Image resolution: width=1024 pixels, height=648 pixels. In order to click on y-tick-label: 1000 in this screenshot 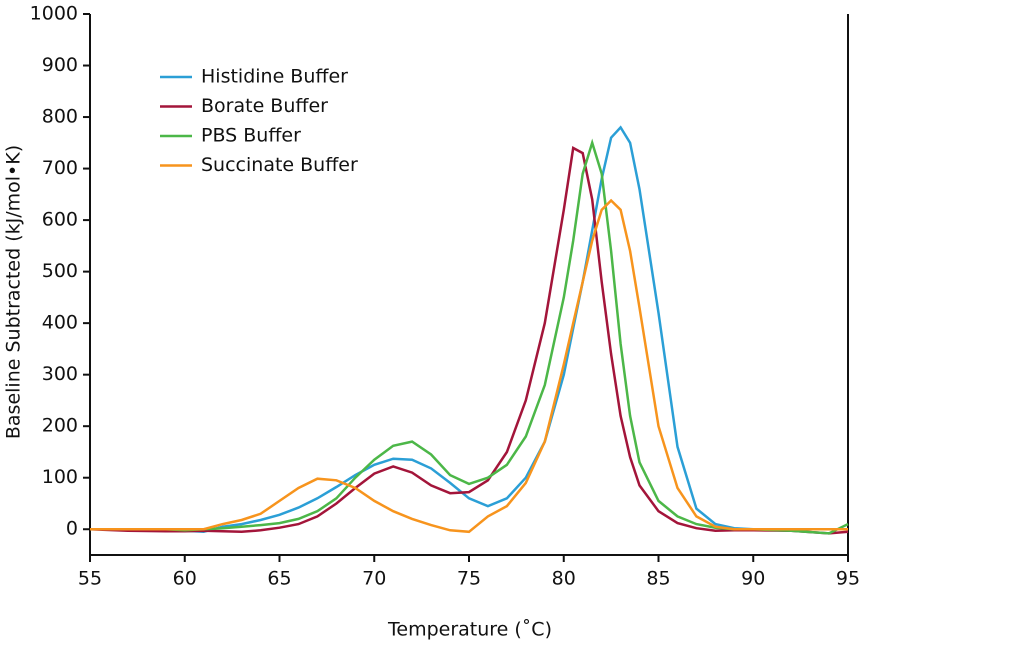, I will do `click(54, 14)`.